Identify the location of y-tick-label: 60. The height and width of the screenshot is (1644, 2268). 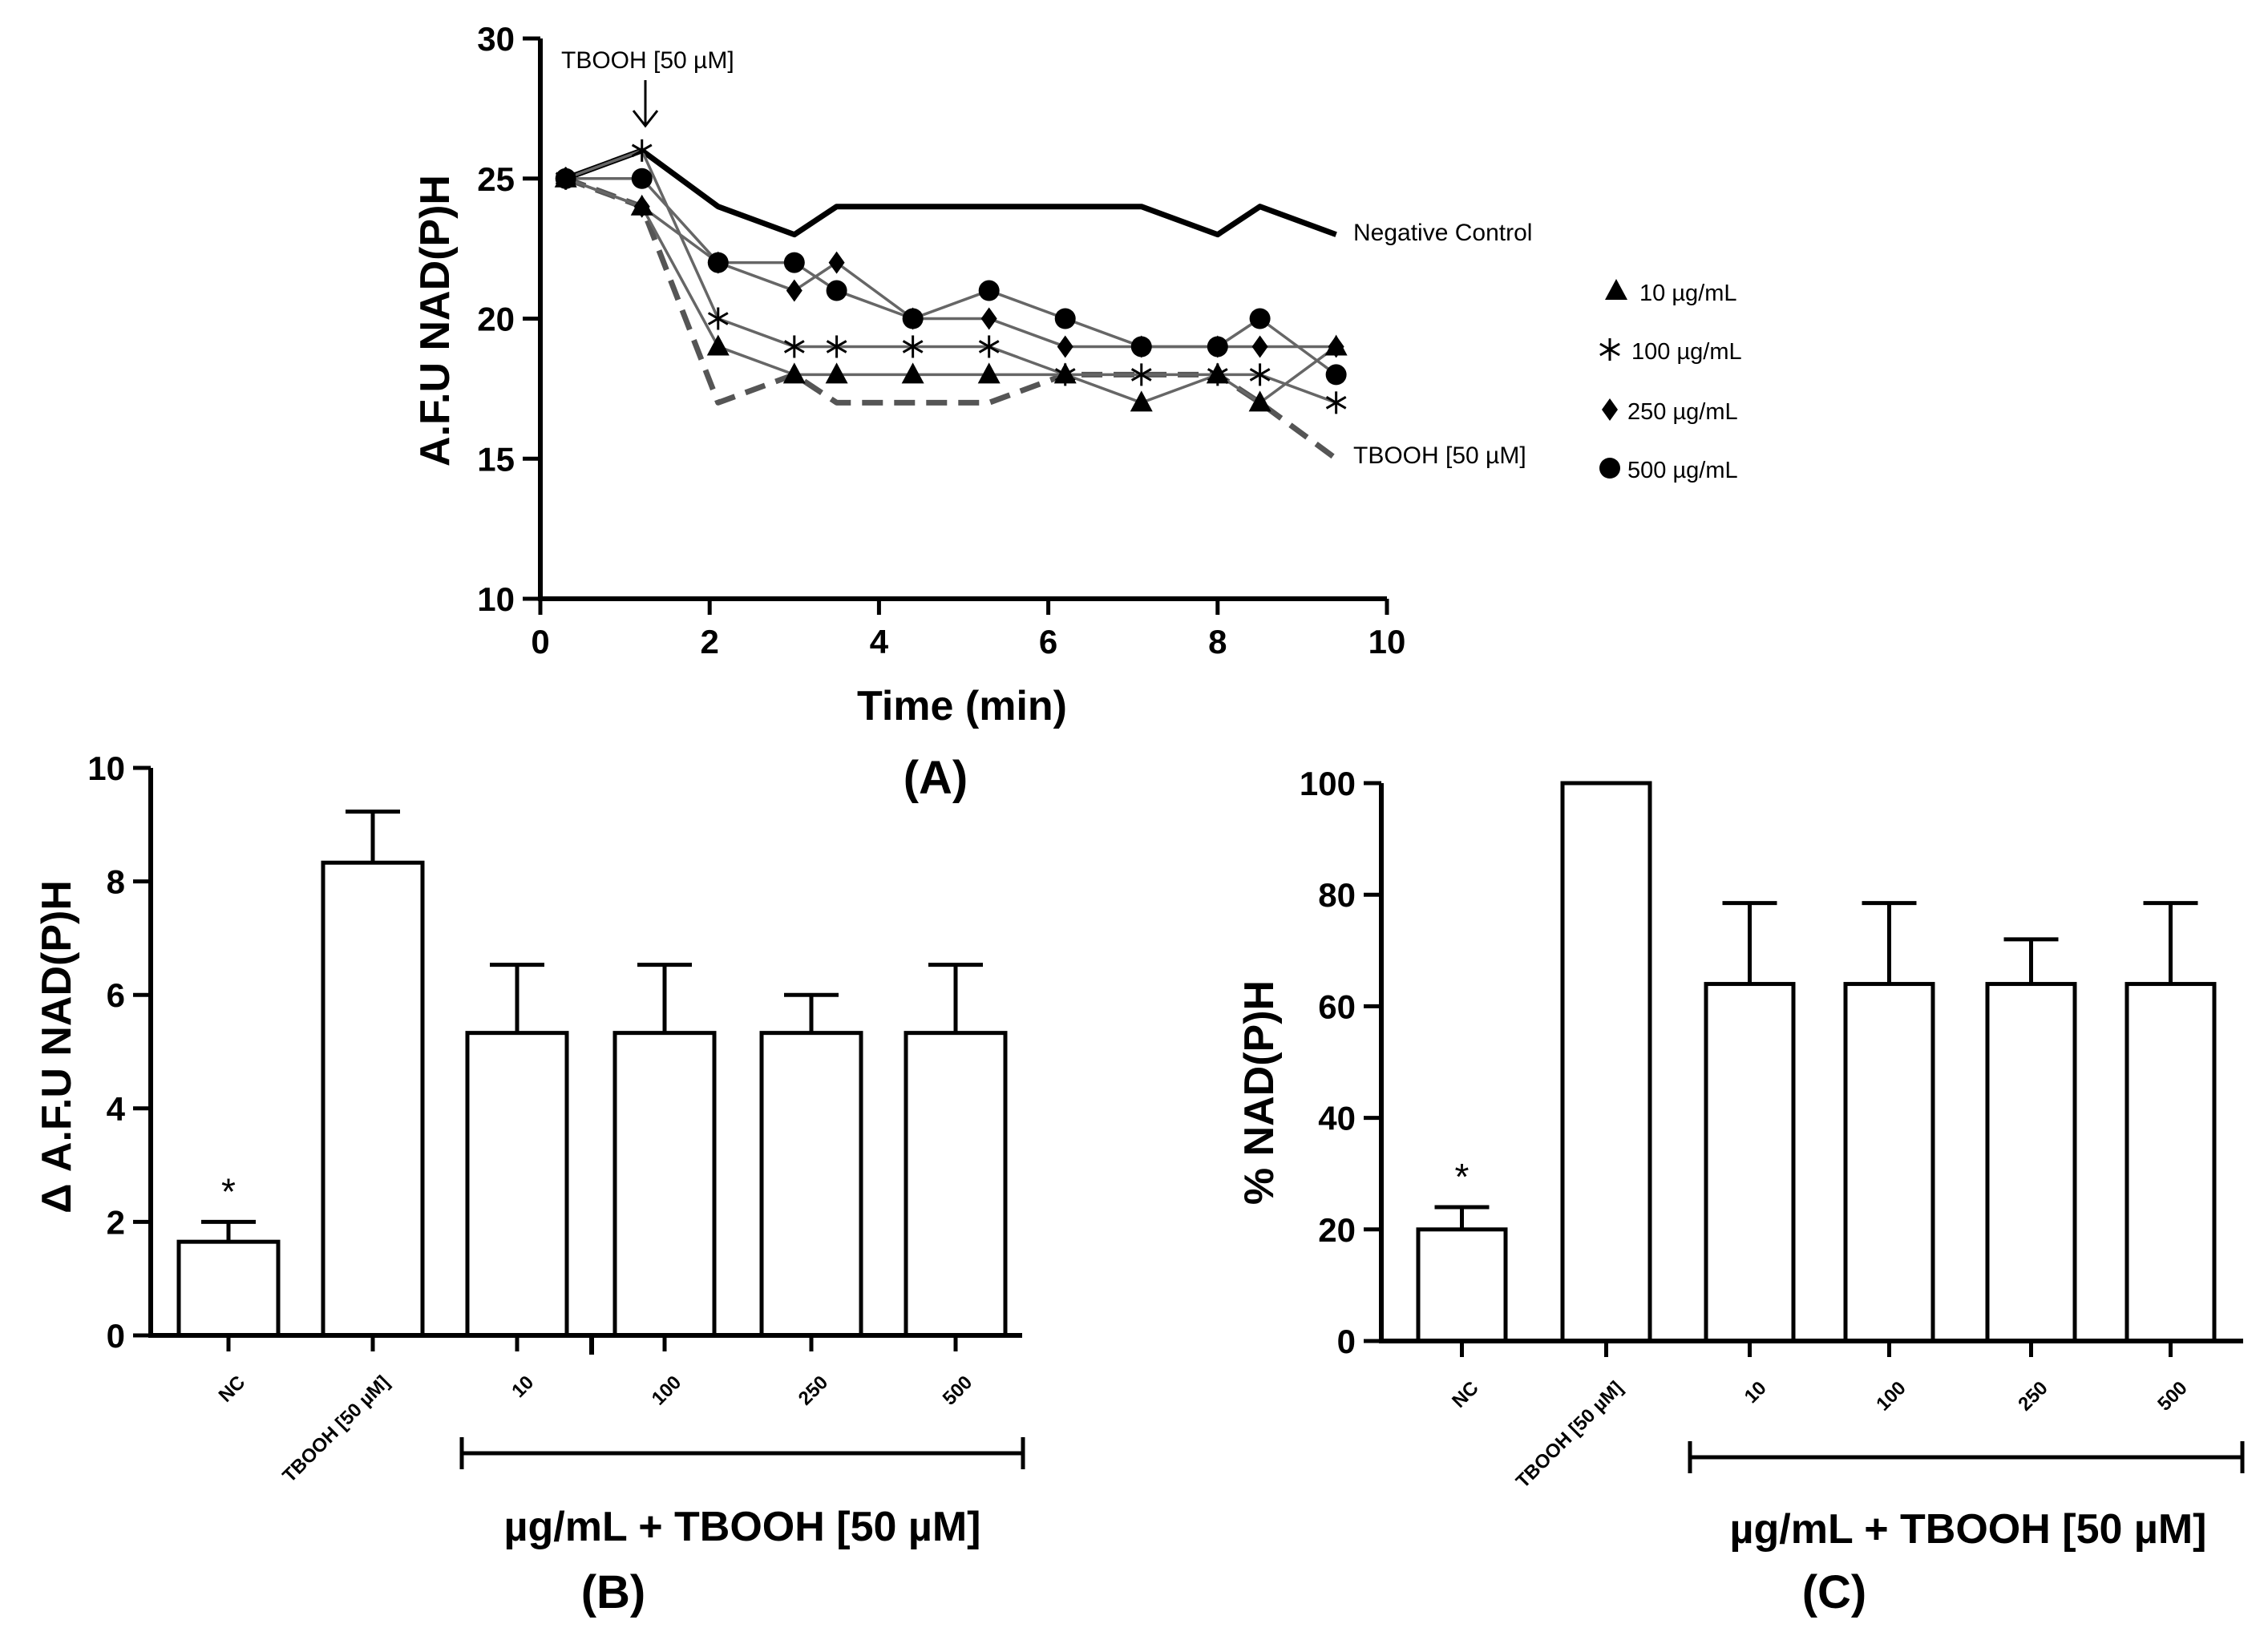
(1337, 1006).